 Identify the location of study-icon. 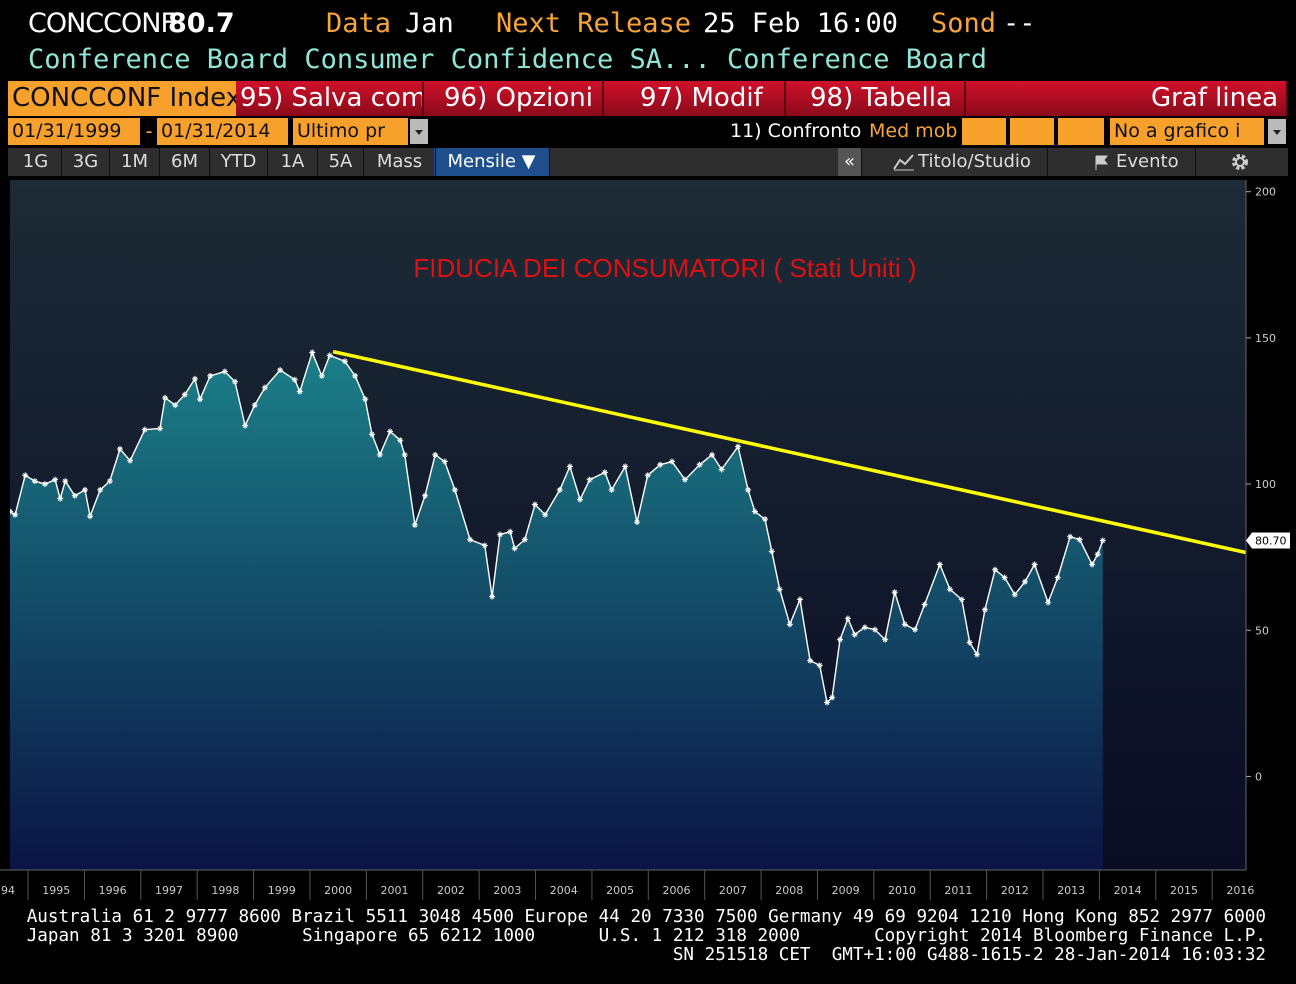
(903, 162).